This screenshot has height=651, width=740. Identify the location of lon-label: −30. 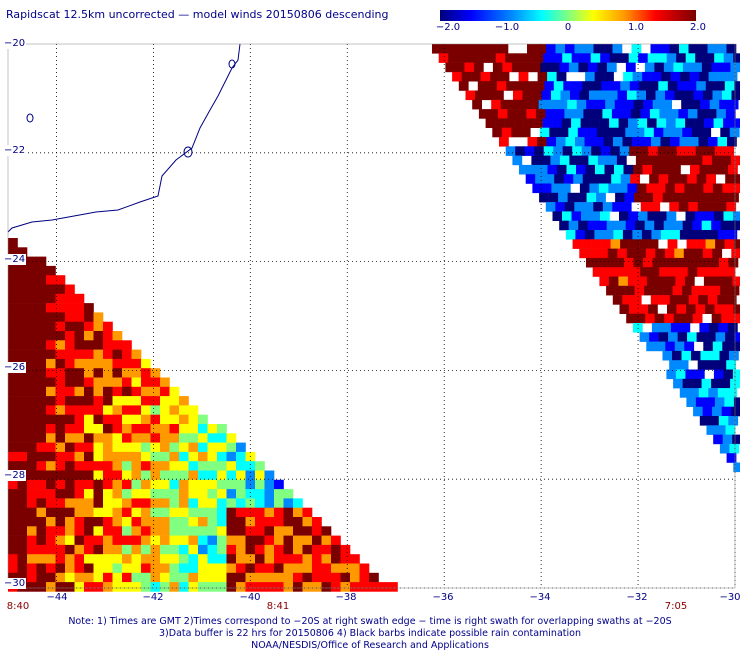
(729, 597).